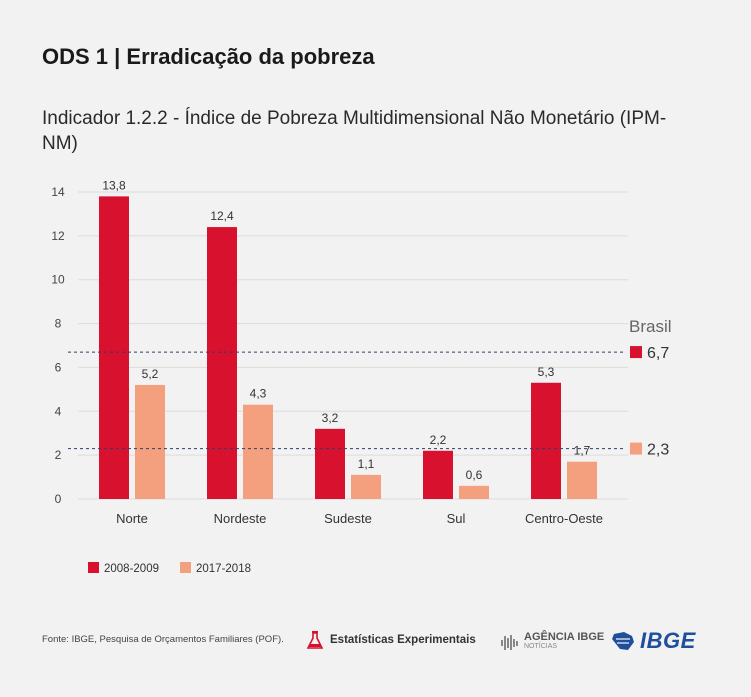  What do you see at coordinates (58, 236) in the screenshot?
I see `y-tick-label: 12` at bounding box center [58, 236].